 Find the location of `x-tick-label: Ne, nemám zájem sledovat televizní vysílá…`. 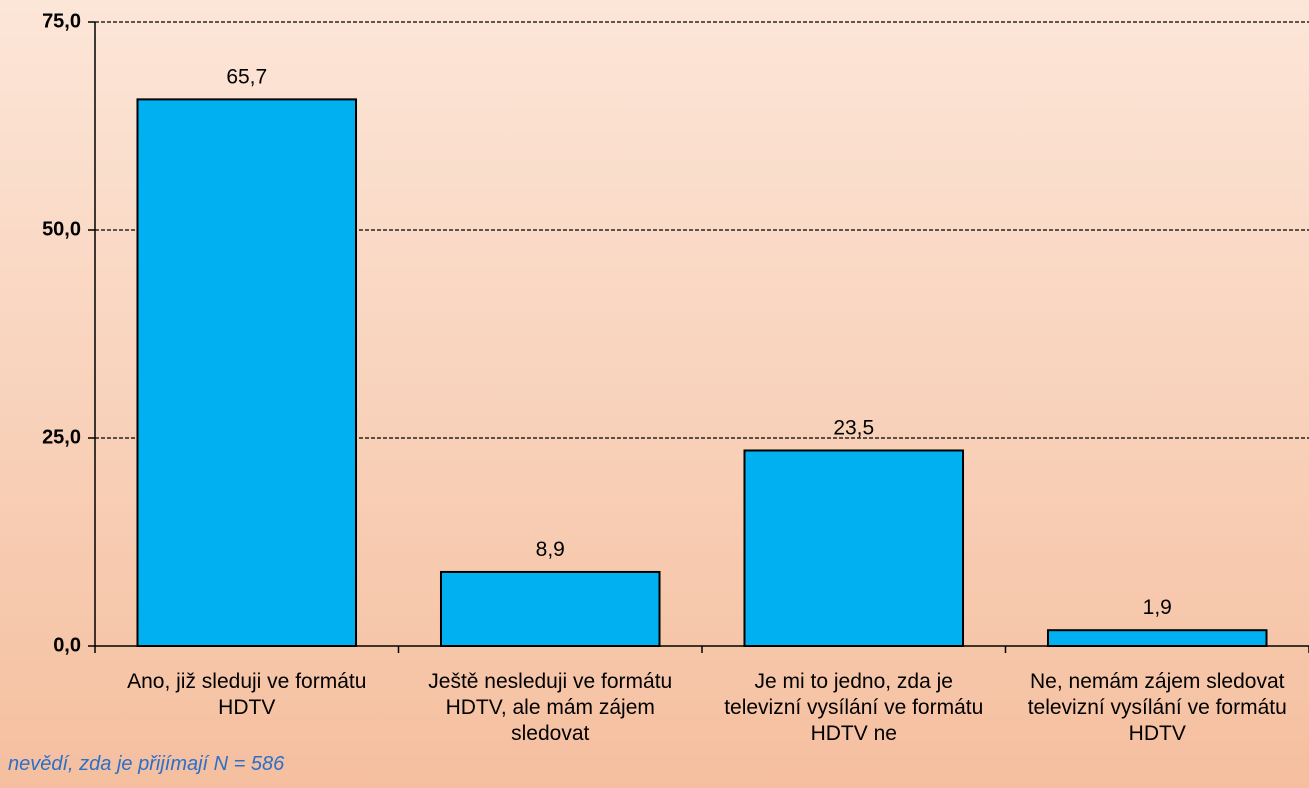

x-tick-label: Ne, nemám zájem sledovat televizní vysílá… is located at coordinates (1157, 707).